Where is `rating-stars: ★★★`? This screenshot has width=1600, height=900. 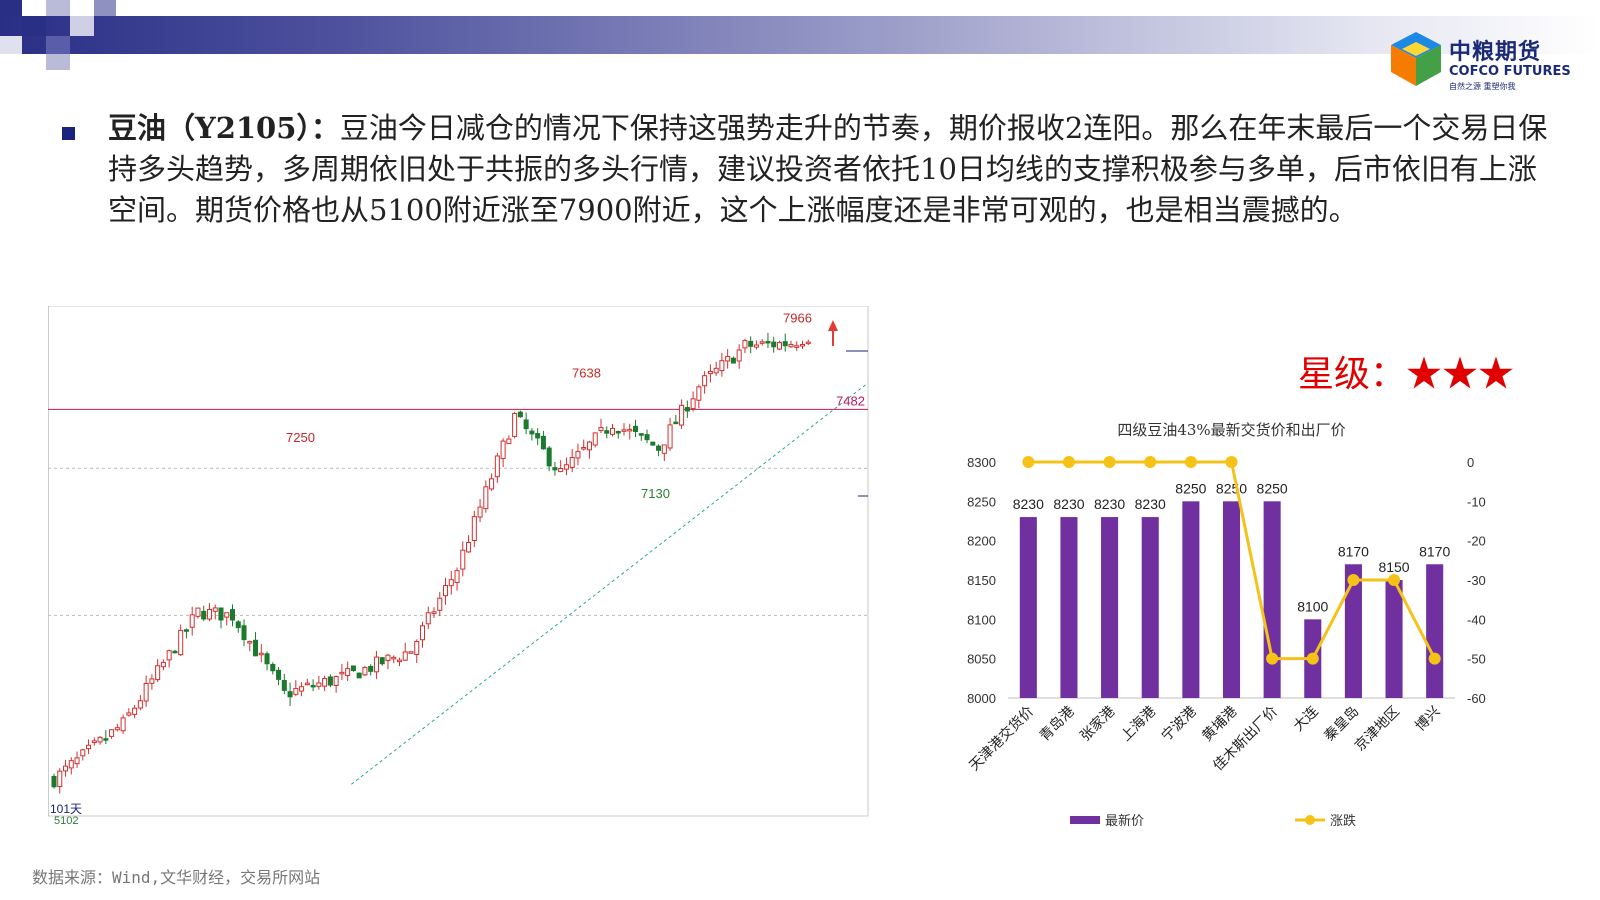
rating-stars: ★★★ is located at coordinates (1460, 374).